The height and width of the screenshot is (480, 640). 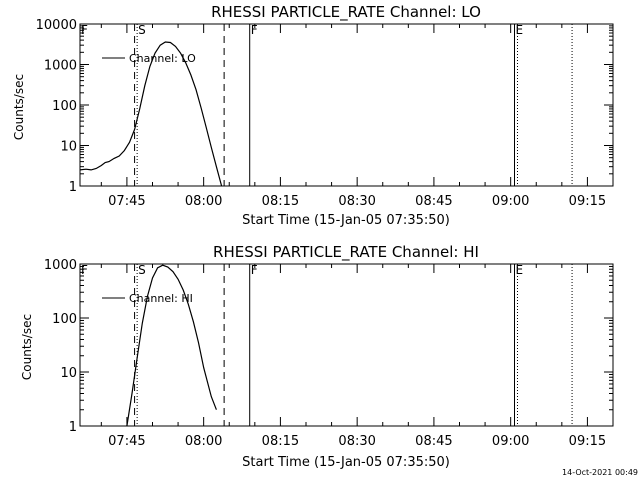 I want to click on chart-title: RHESSI PARTICLE_RATE Channel: LO, so click(x=346, y=12).